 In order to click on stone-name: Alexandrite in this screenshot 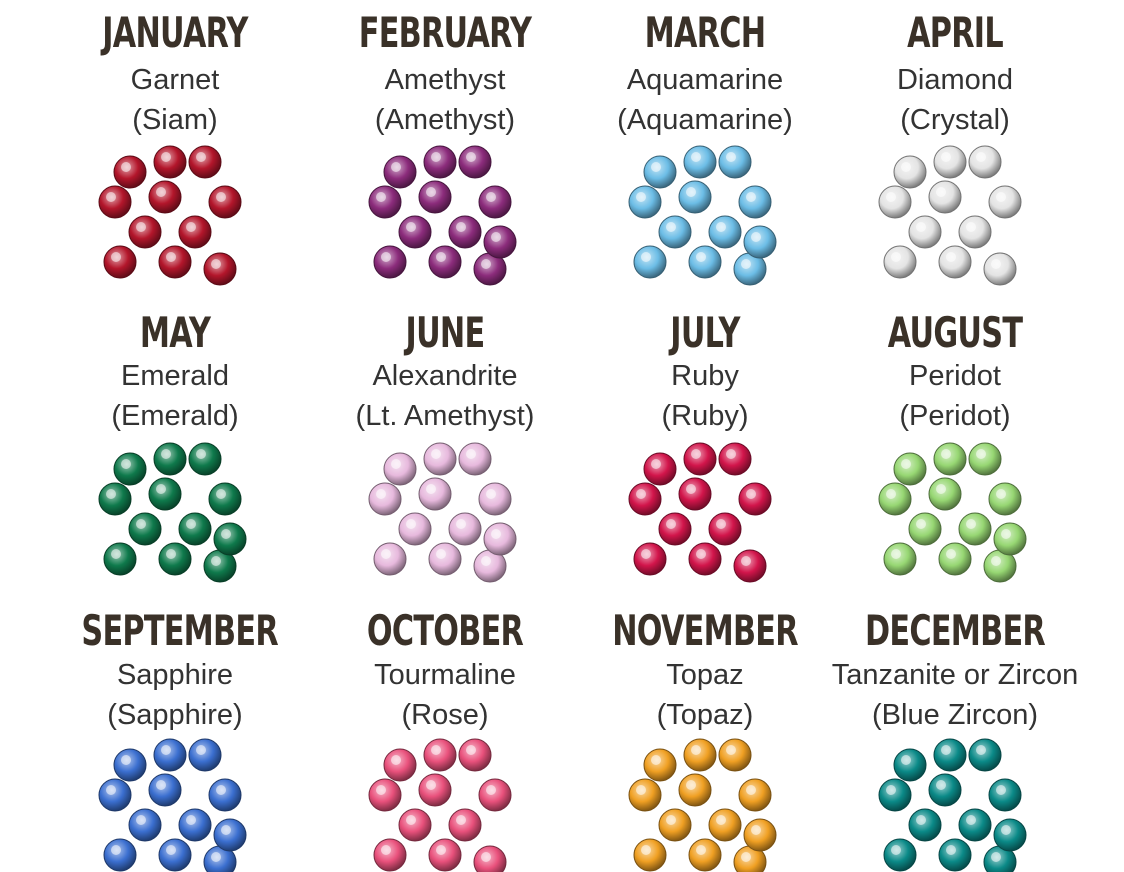, I will do `click(445, 376)`.